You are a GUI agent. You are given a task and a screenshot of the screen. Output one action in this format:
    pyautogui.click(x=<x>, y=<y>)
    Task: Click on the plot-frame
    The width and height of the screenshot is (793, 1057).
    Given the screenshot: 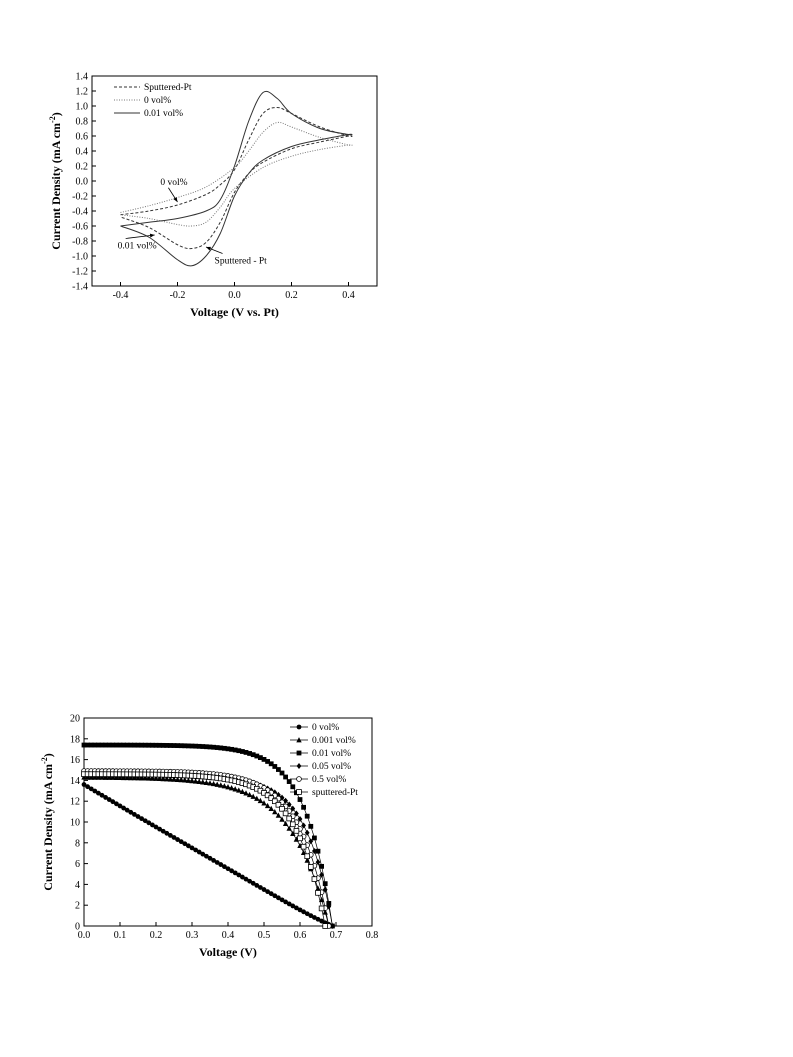 What is the action you would take?
    pyautogui.click(x=234, y=181)
    